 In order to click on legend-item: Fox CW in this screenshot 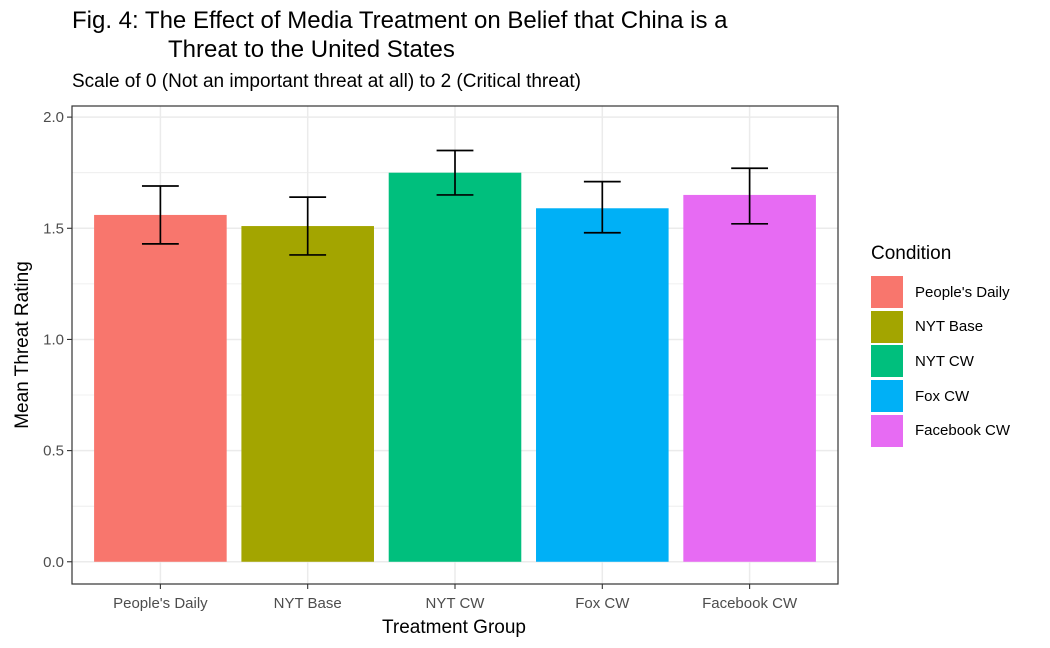, I will do `click(940, 396)`.